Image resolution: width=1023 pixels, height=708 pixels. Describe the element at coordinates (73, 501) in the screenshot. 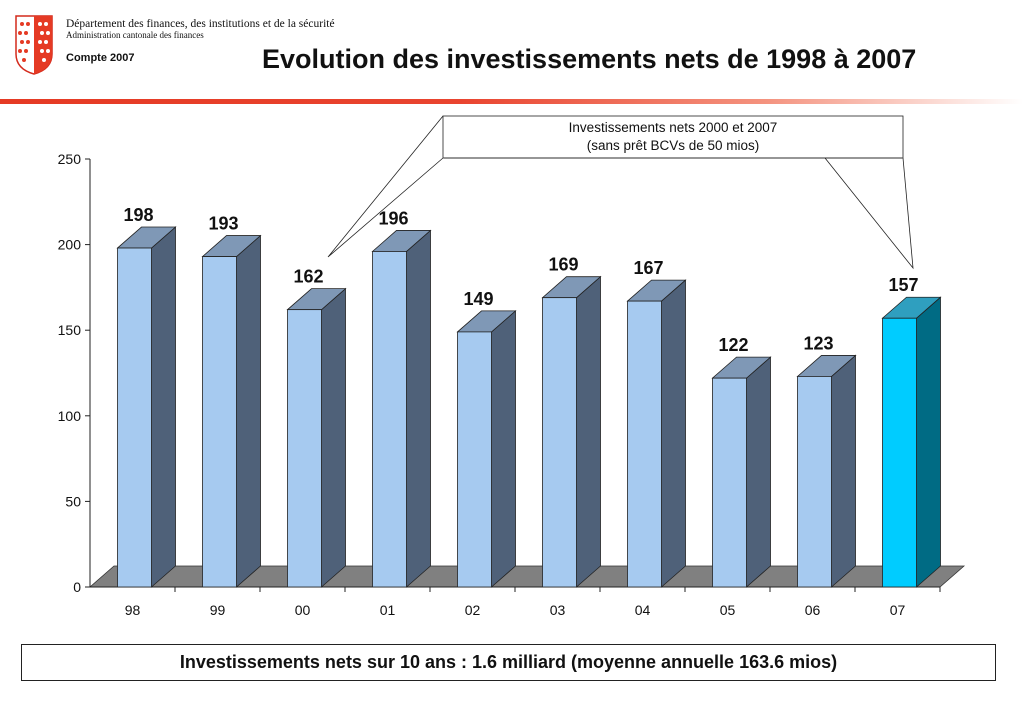

I see `y-tick-label: 50` at that location.